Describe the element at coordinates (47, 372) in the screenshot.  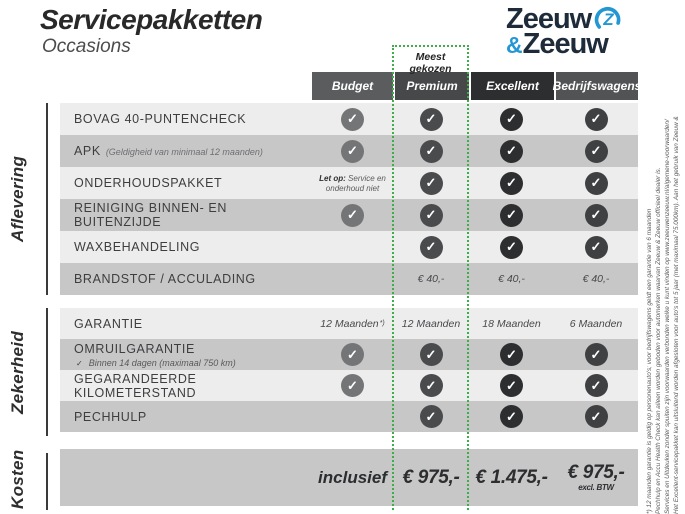
I see `rail-bar-zekerheid` at that location.